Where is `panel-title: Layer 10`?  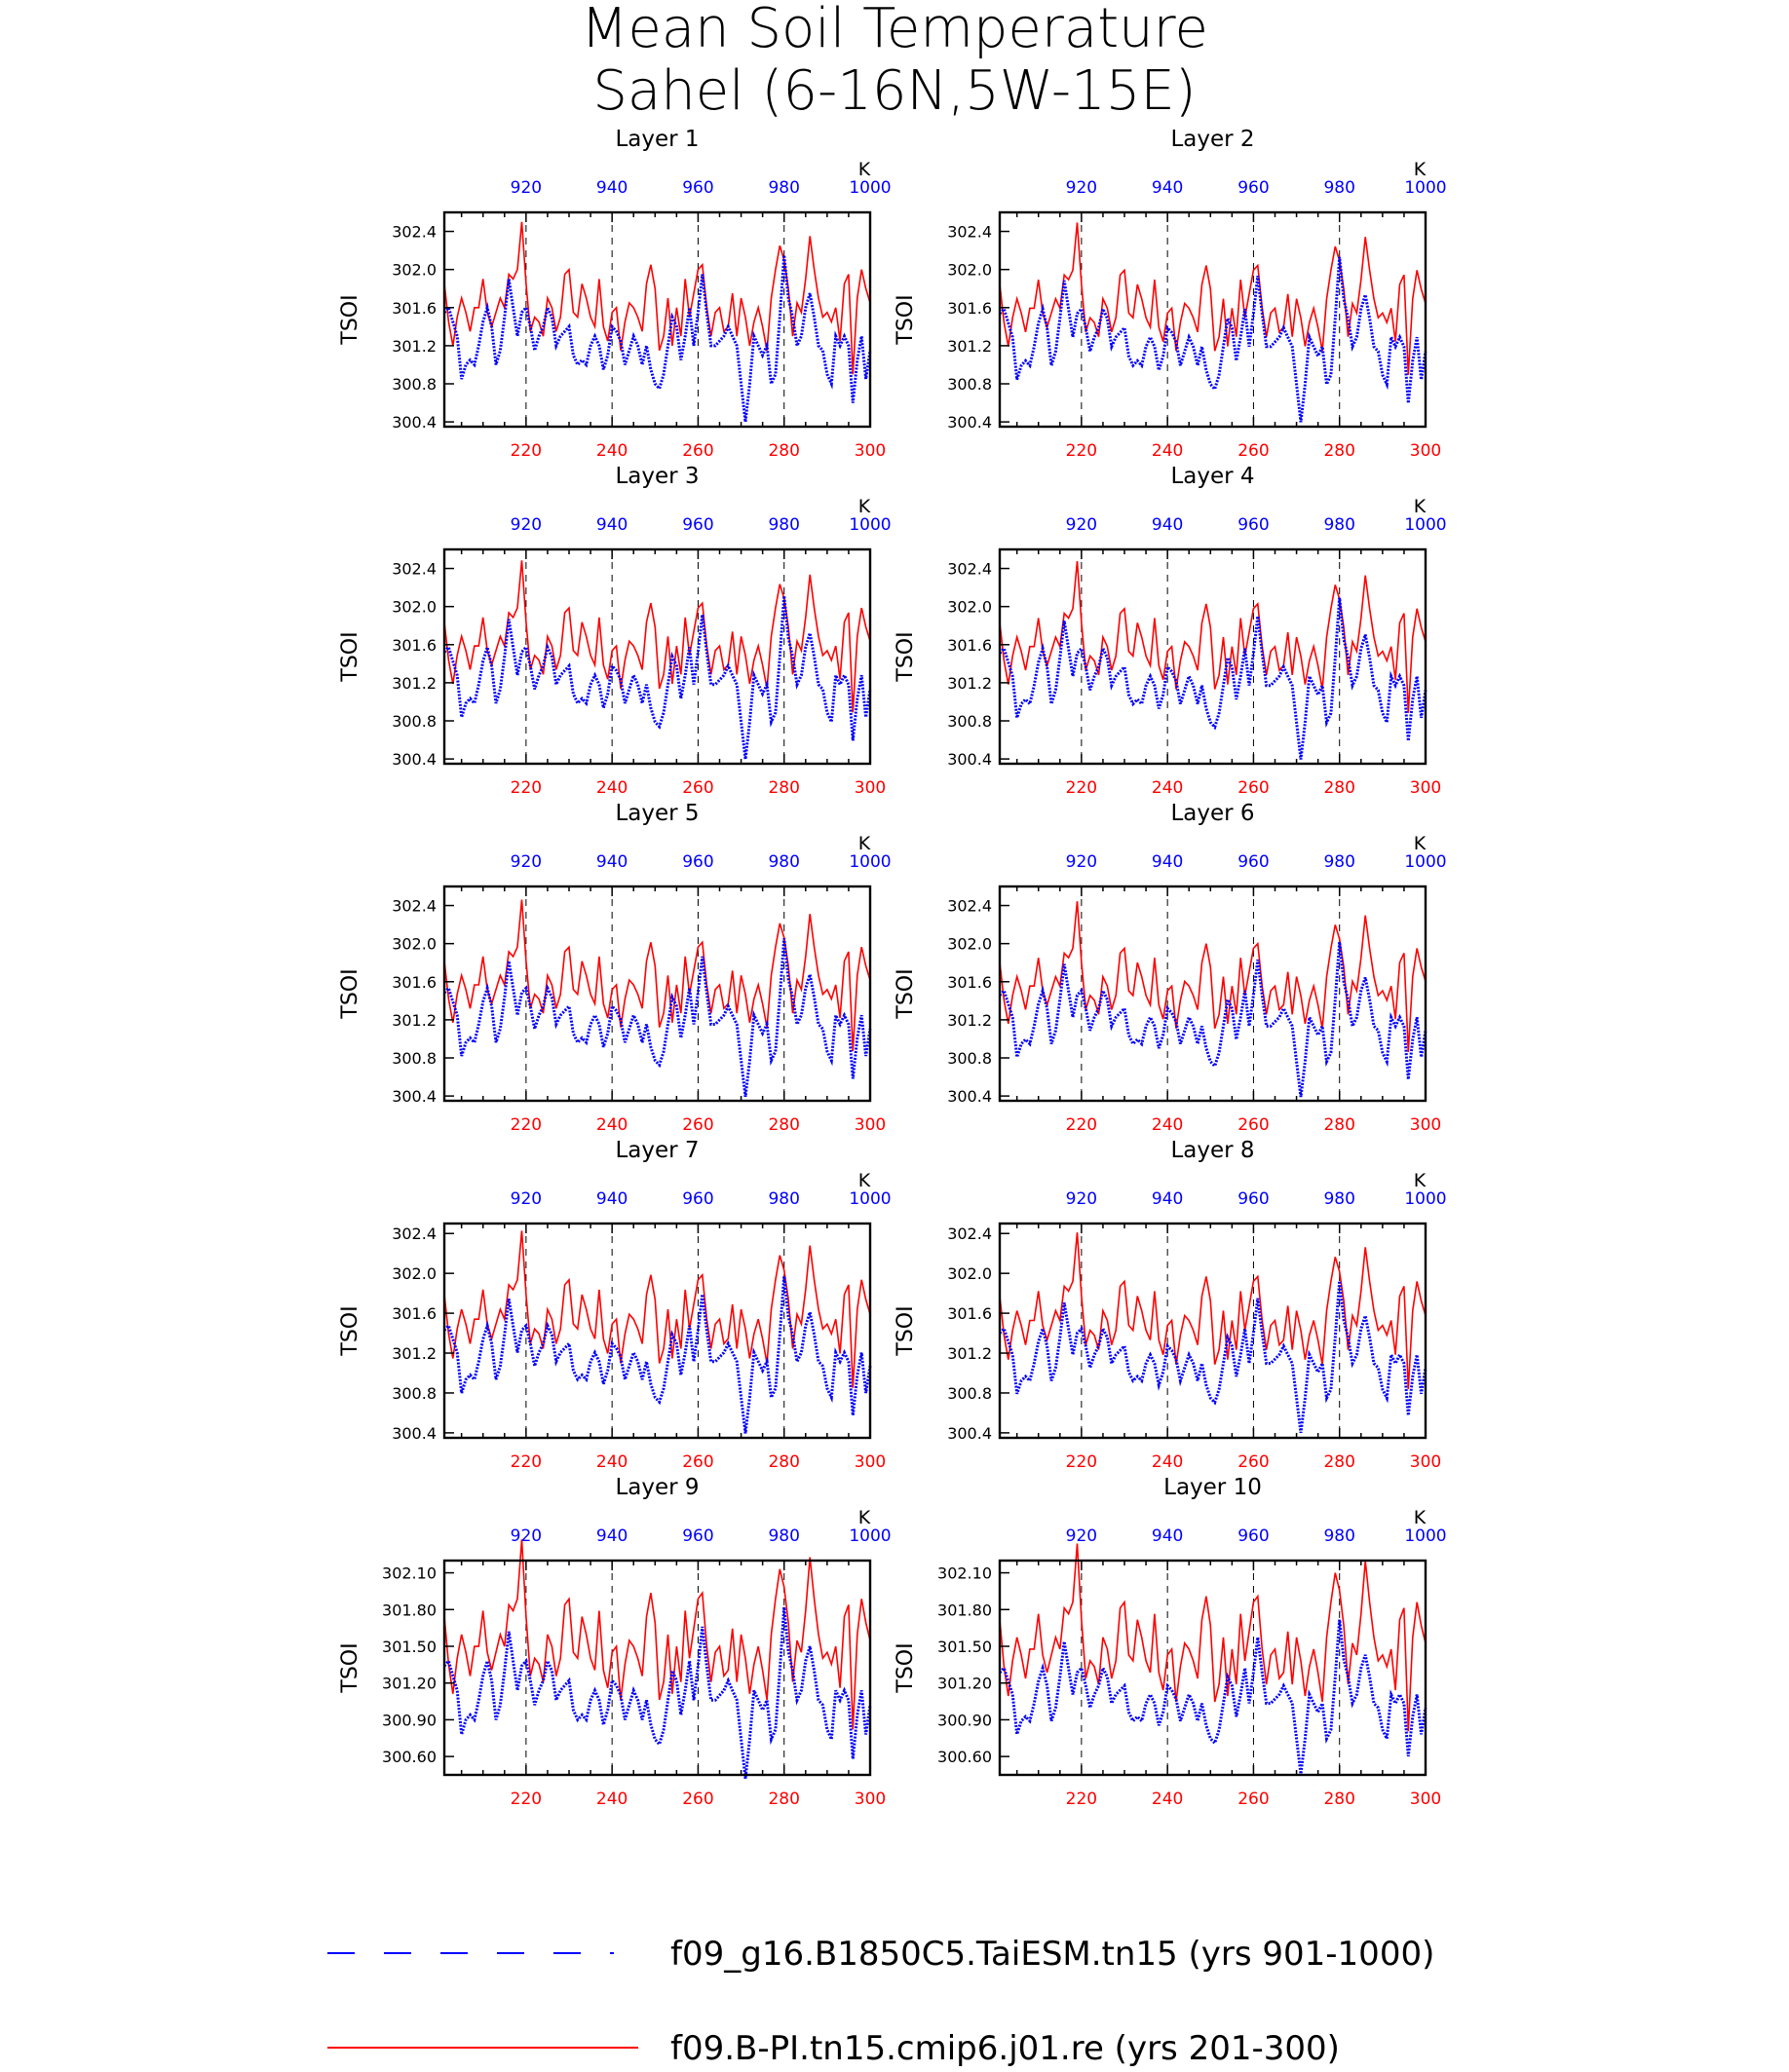
panel-title: Layer 10 is located at coordinates (1212, 1488).